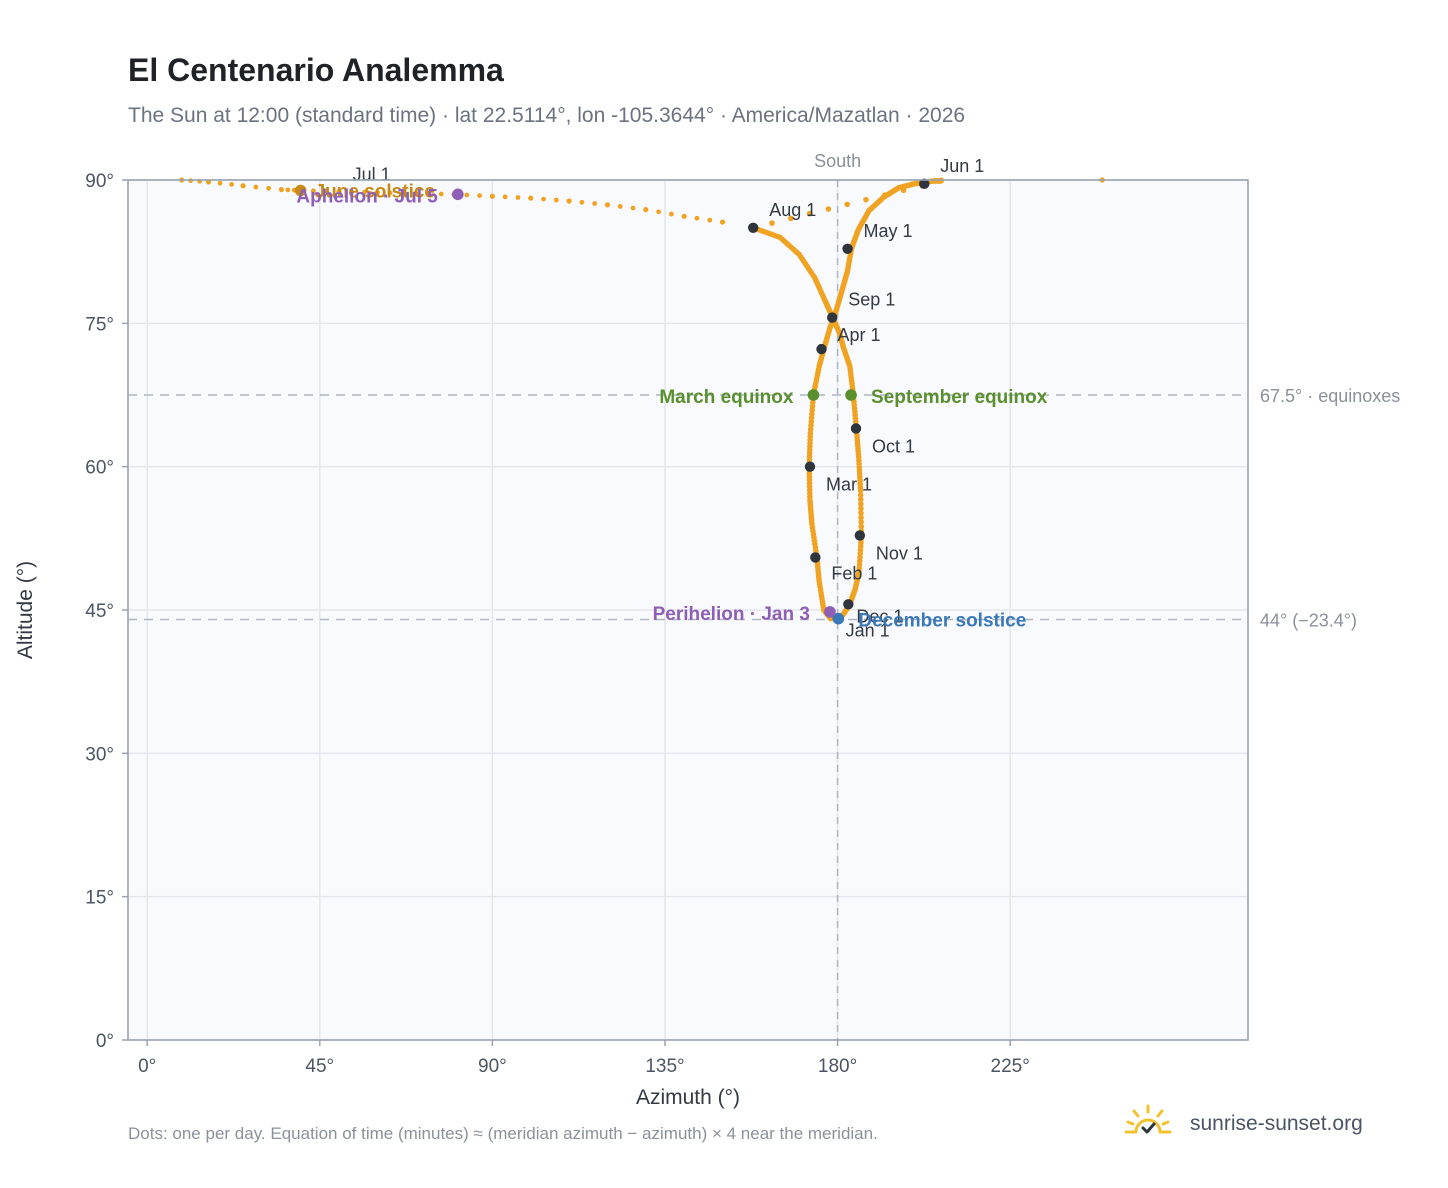 The image size is (1448, 1188). What do you see at coordinates (688, 1097) in the screenshot?
I see `x-axis-title: Azimuth (°)` at bounding box center [688, 1097].